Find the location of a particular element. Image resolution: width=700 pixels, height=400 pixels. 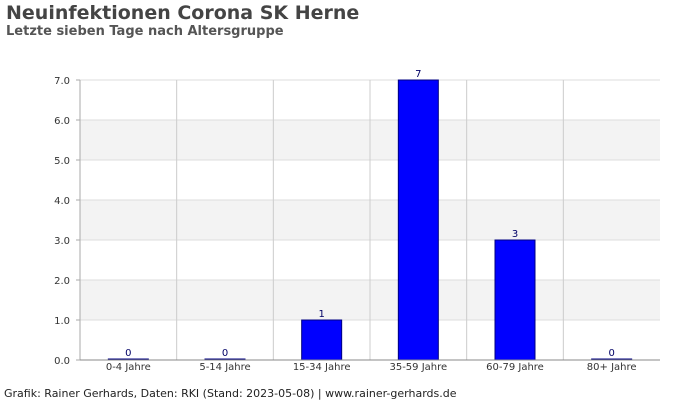

y-tick-label: 2.0 is located at coordinates (62, 281).